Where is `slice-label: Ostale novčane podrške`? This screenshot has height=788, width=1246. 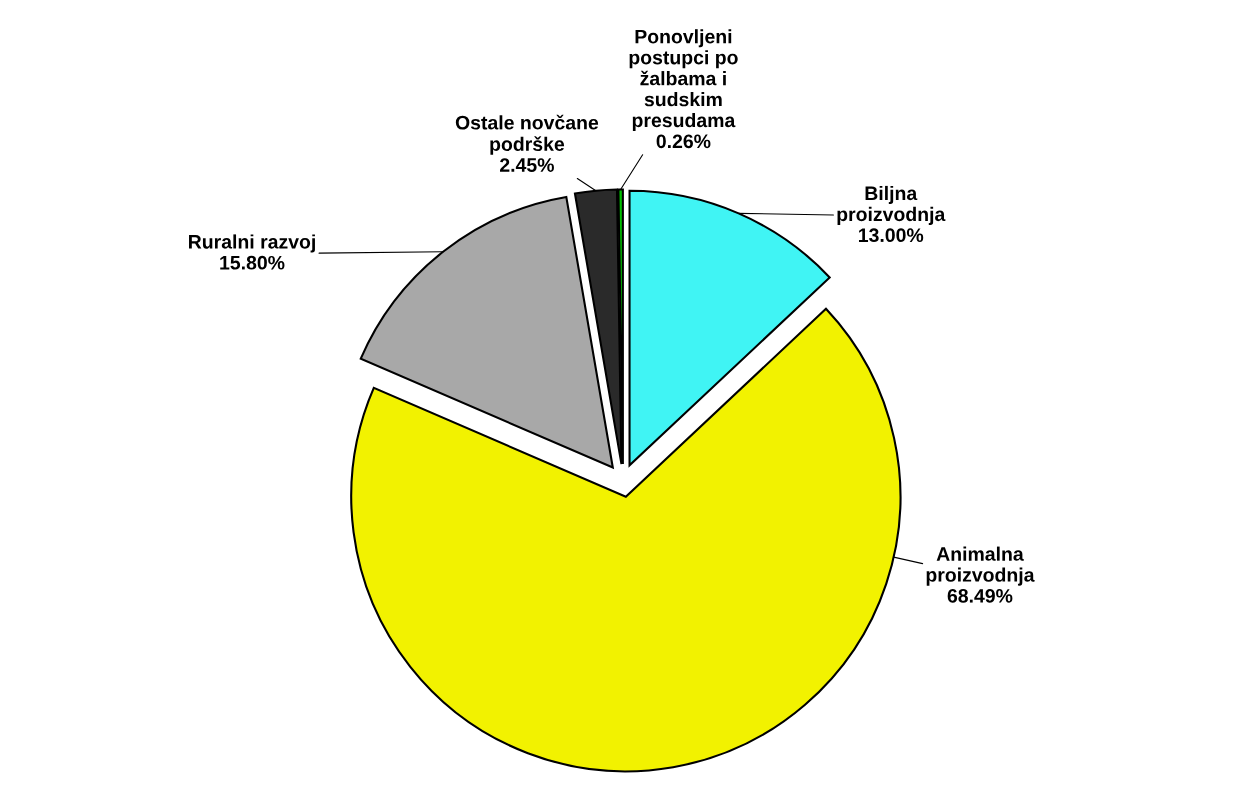
slice-label: Ostale novčane podrške is located at coordinates (527, 134).